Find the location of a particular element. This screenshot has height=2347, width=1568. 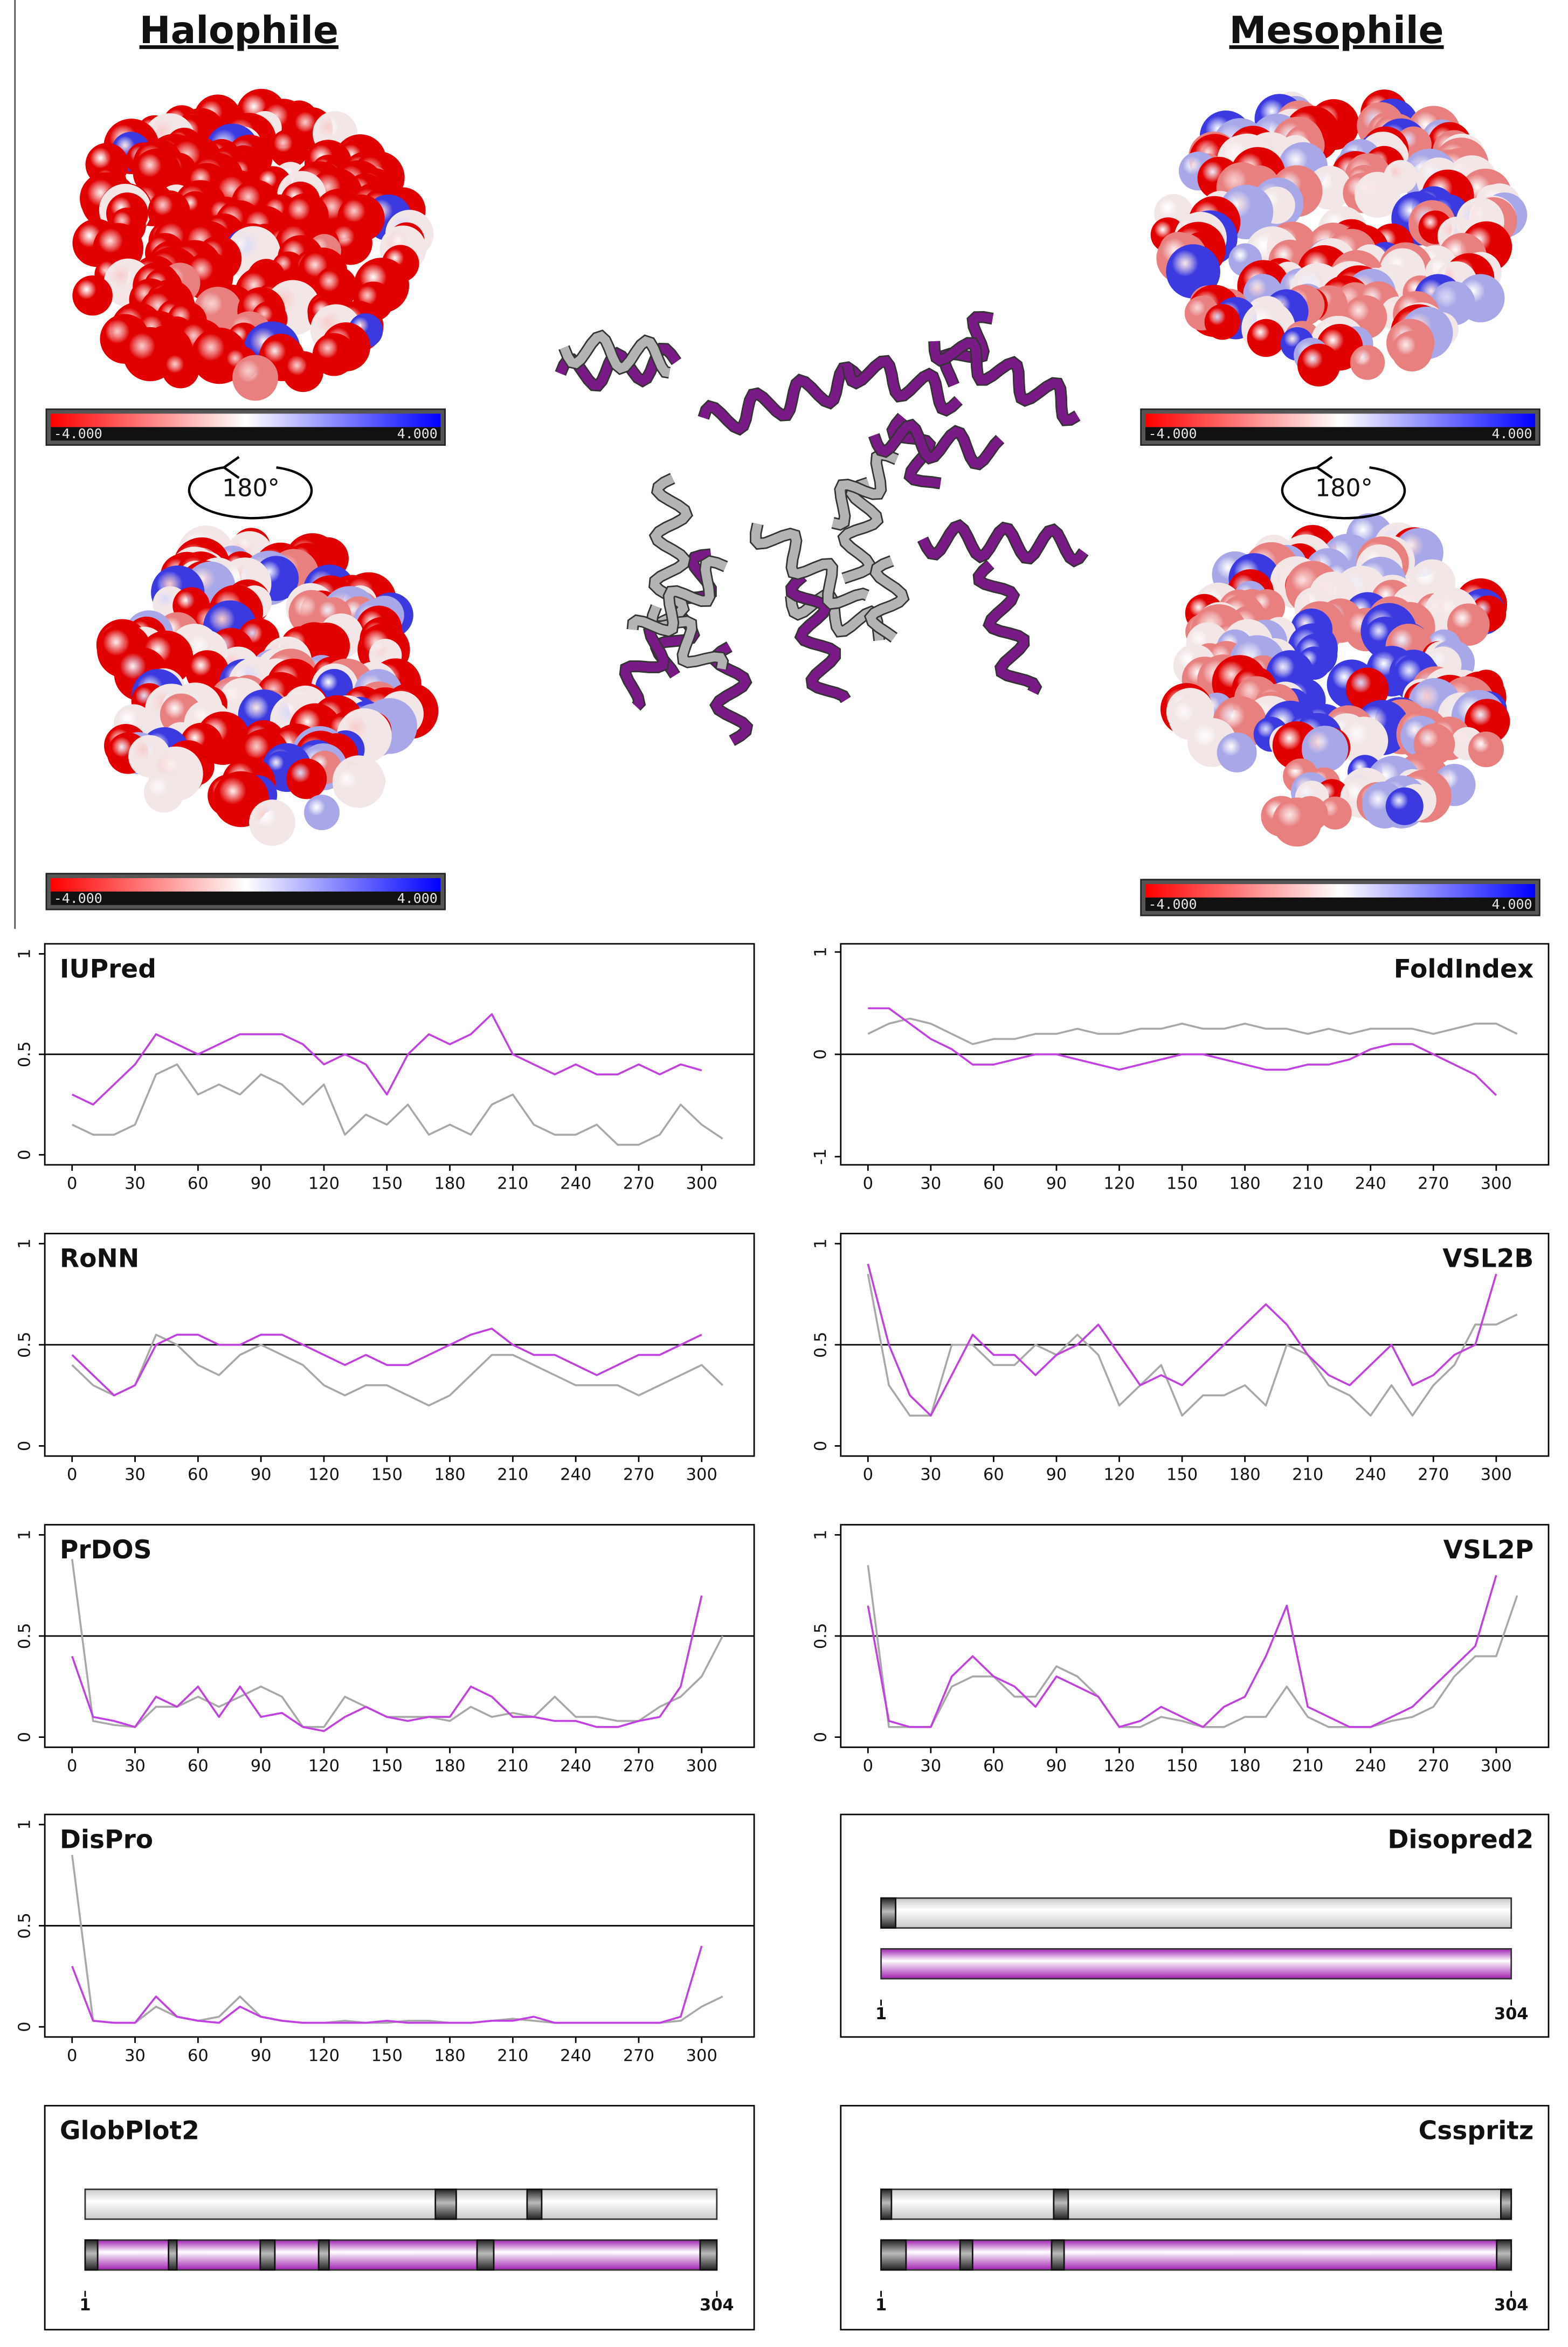

protein-bar is located at coordinates (401, 2204).